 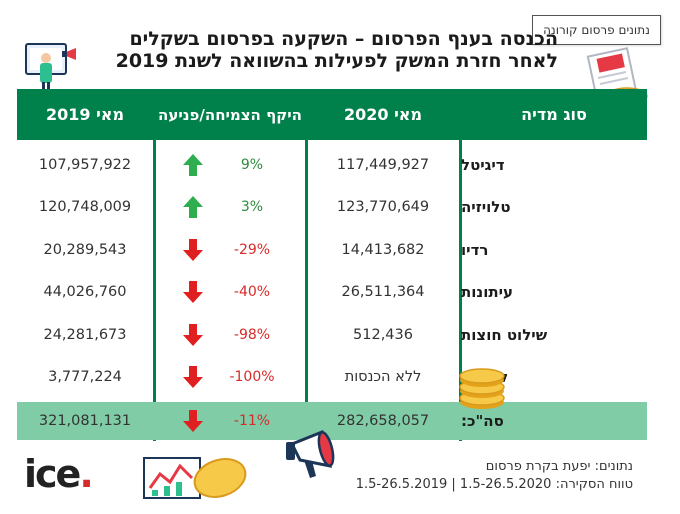 What do you see at coordinates (486, 207) in the screenshot?
I see `media-type: טלויזיה` at bounding box center [486, 207].